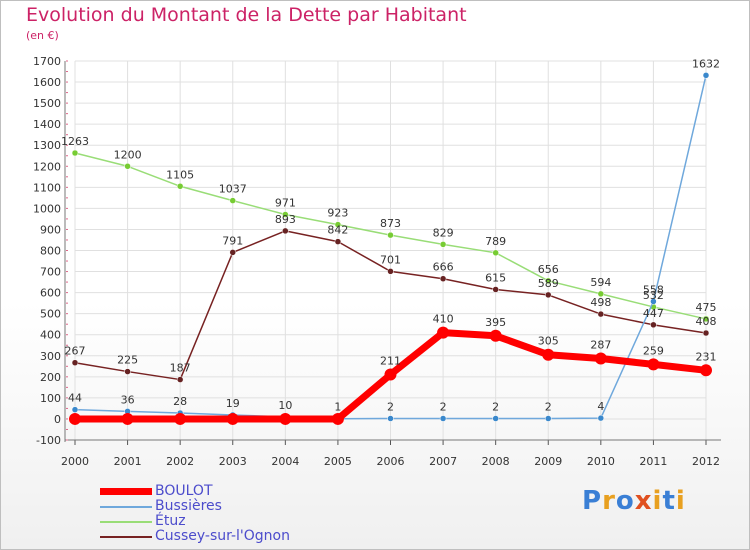 This screenshot has height=550, width=750. Describe the element at coordinates (495, 322) in the screenshot. I see `data-label: 395` at that location.